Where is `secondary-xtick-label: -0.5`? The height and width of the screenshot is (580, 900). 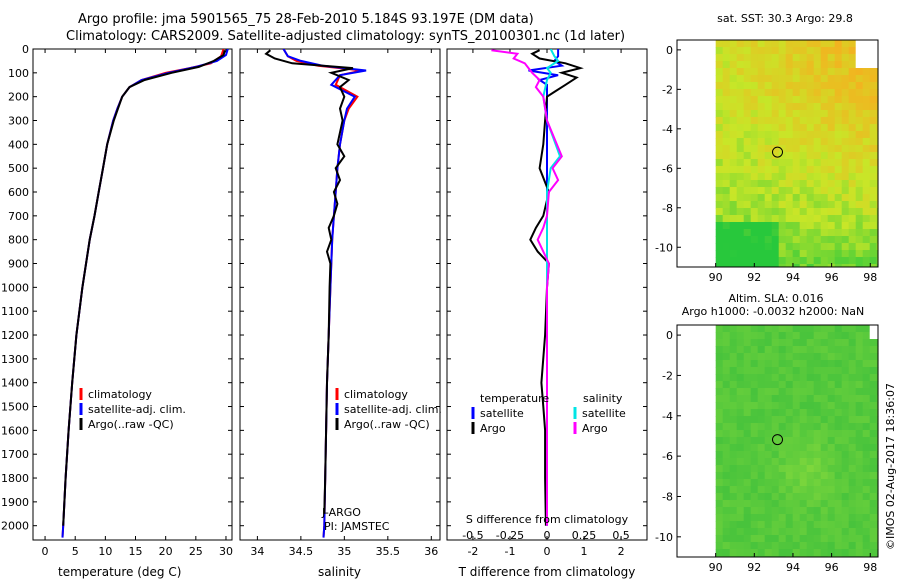 secondary-xtick-label: -0.5 is located at coordinates (472, 535).